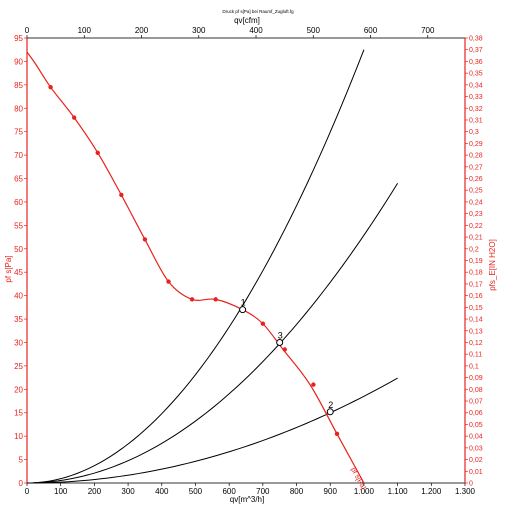  What do you see at coordinates (229, 491) in the screenshot?
I see `x-bottom-tick-label: 600` at bounding box center [229, 491].